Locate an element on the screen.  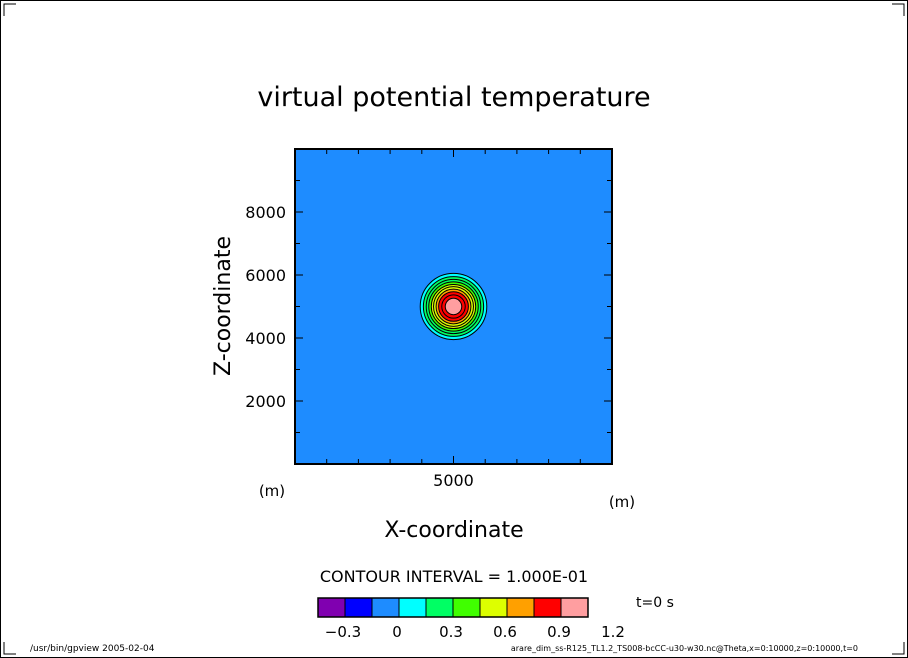
colorbar-tick-label: 0.6 is located at coordinates (505, 632).